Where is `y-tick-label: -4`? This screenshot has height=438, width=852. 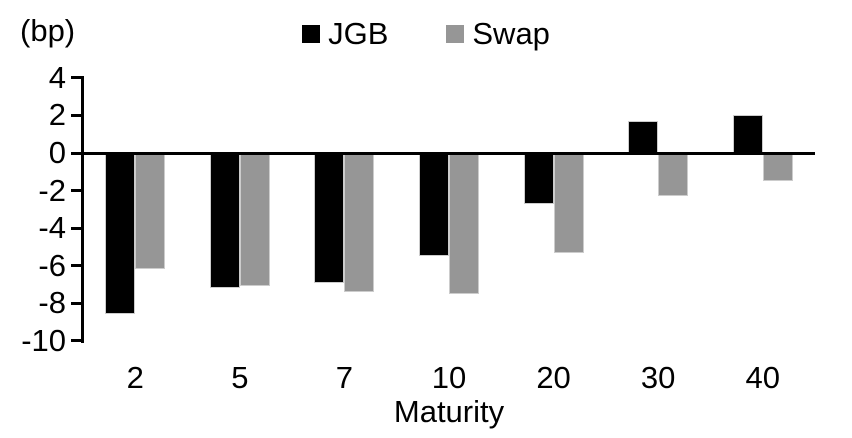
y-tick-label: -4 is located at coordinates (52, 228).